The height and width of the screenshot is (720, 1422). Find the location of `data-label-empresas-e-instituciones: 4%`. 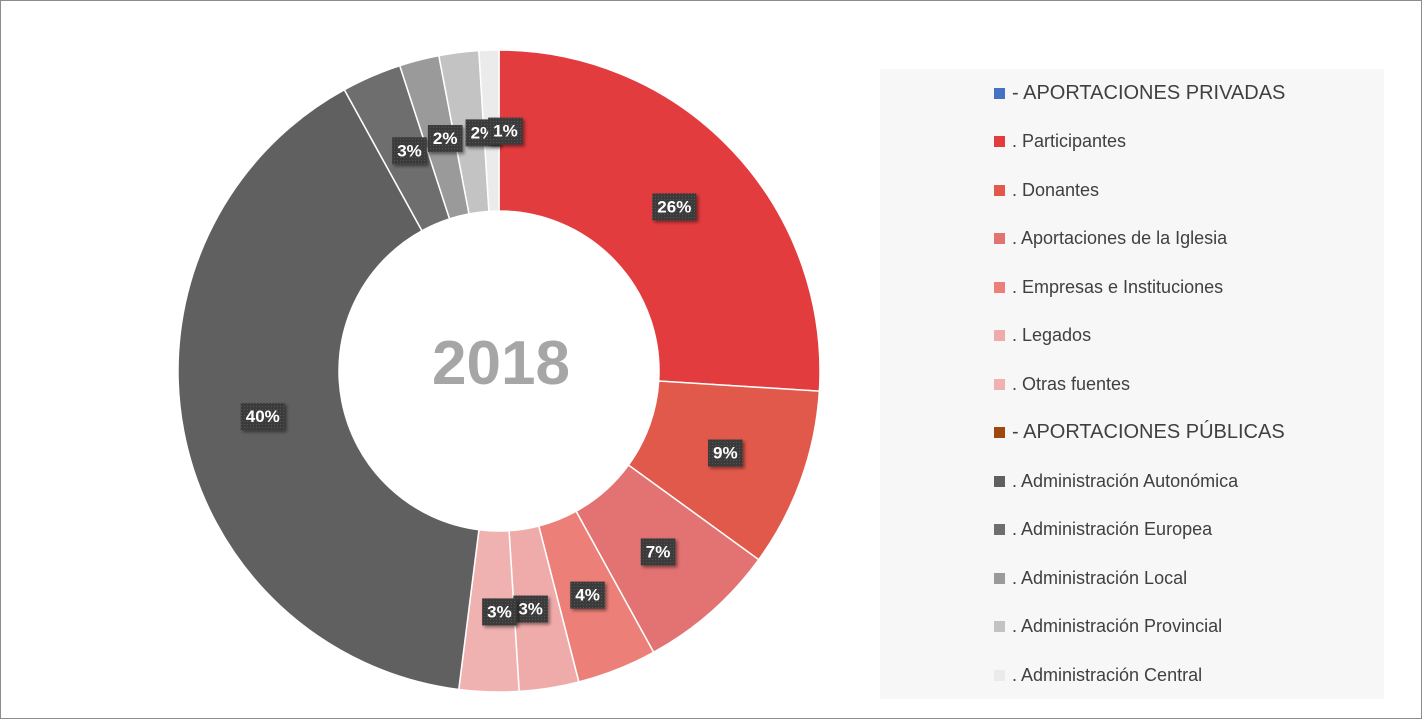

data-label-empresas-e-instituciones: 4% is located at coordinates (587, 595).